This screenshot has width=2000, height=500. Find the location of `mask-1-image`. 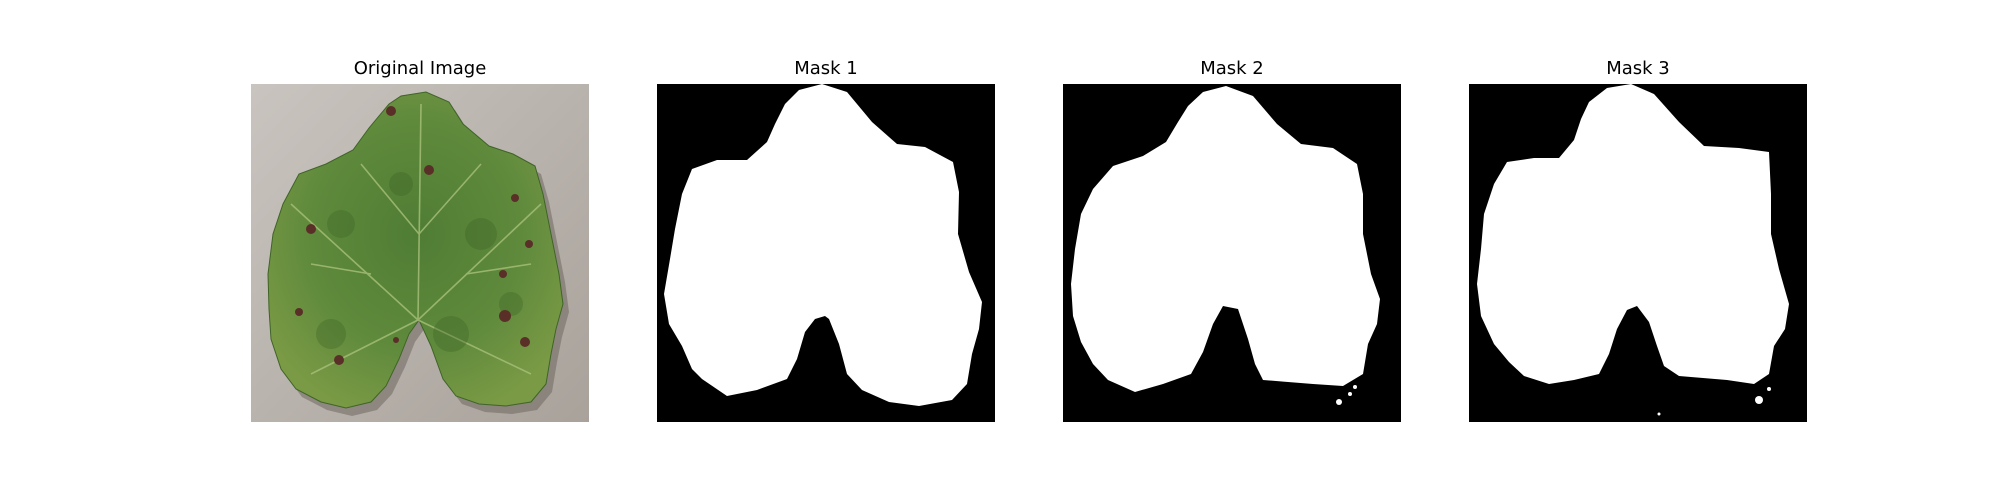

mask-1-image is located at coordinates (826, 253).